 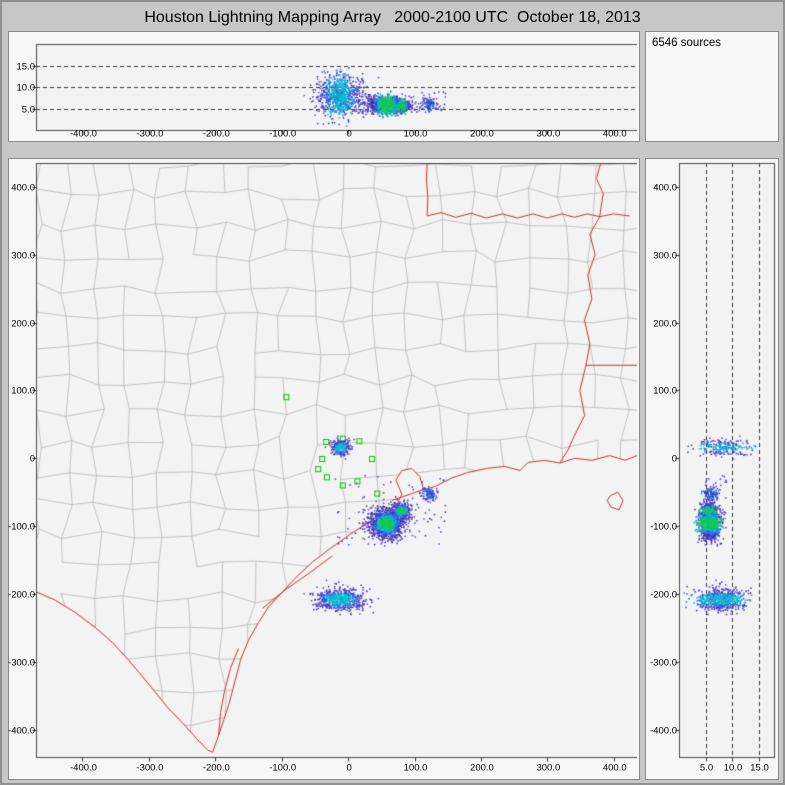 I want to click on ns-altitude-plot-canvas, so click(x=711, y=468).